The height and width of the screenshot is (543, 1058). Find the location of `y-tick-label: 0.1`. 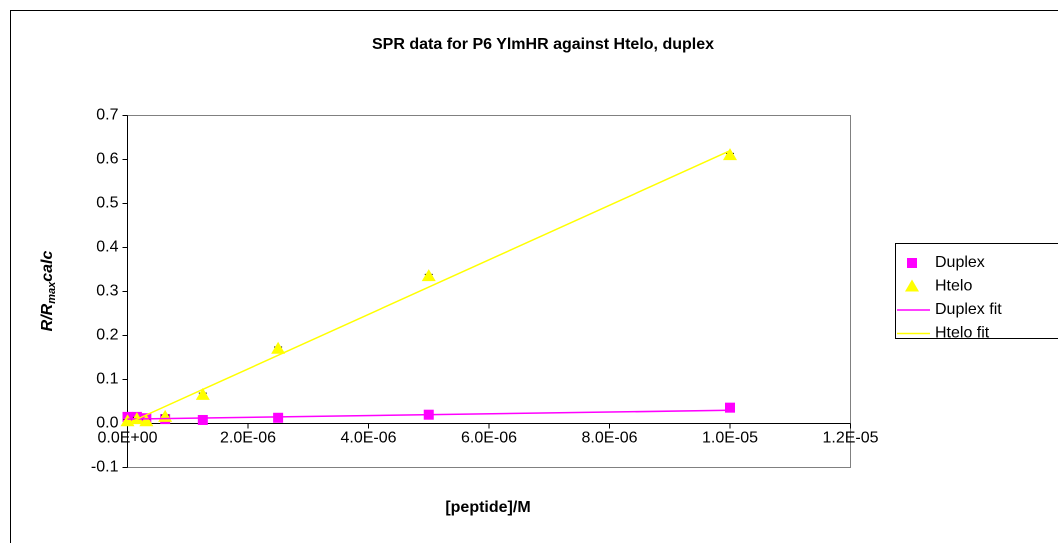

y-tick-label: 0.1 is located at coordinates (107, 379).